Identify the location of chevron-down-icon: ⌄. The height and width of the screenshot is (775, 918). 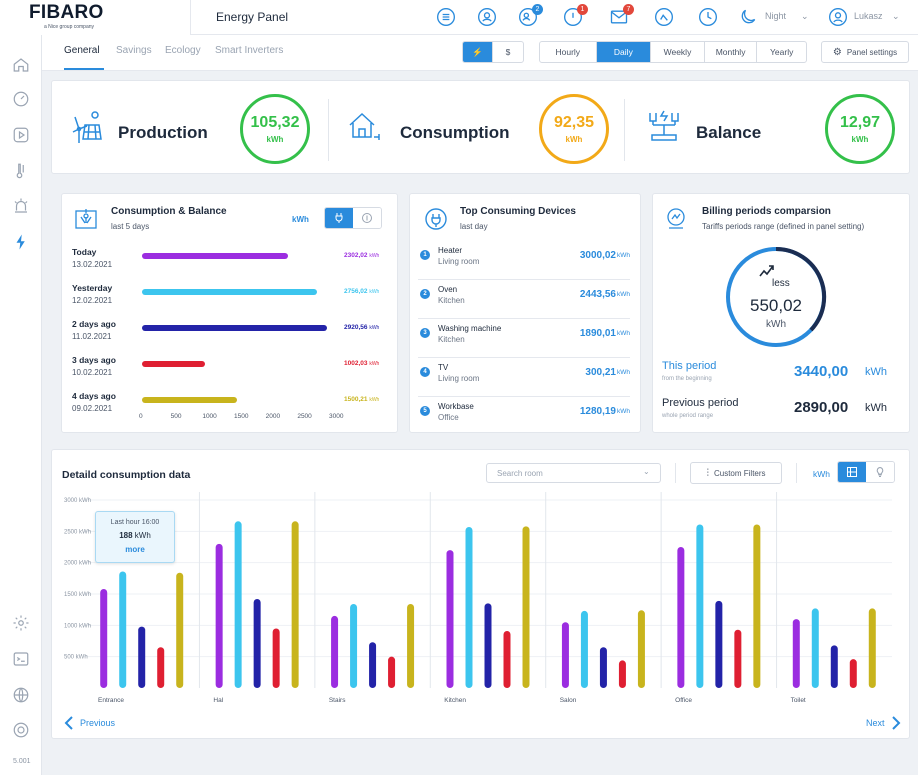
(805, 16).